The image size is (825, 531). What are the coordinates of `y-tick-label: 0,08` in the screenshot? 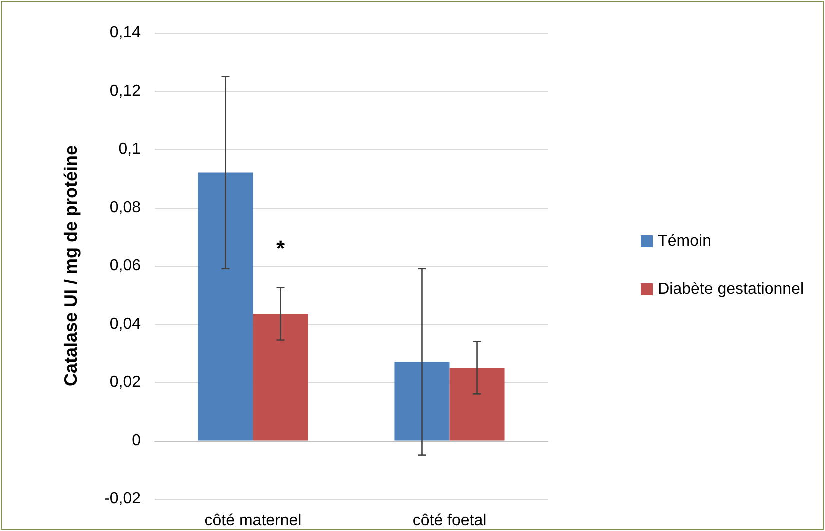 It's located at (126, 207).